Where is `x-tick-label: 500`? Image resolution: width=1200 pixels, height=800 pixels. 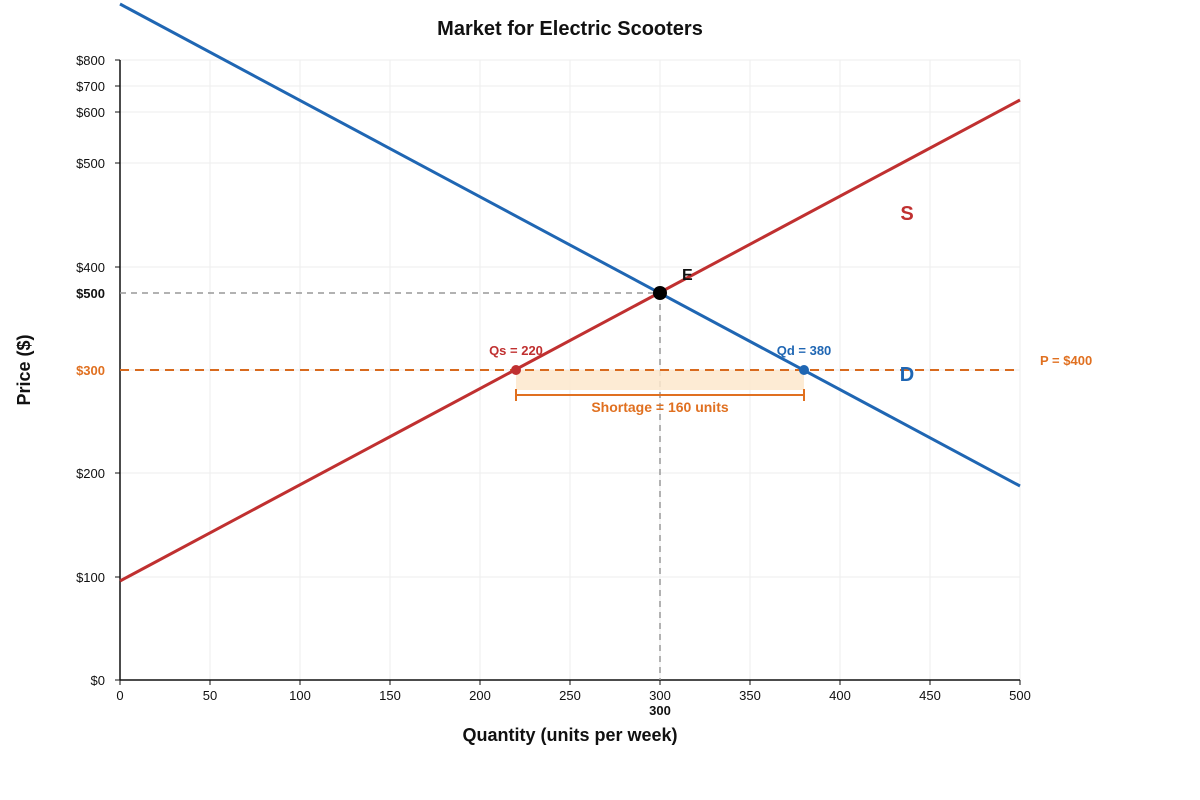
x-tick-label: 500 is located at coordinates (1020, 695).